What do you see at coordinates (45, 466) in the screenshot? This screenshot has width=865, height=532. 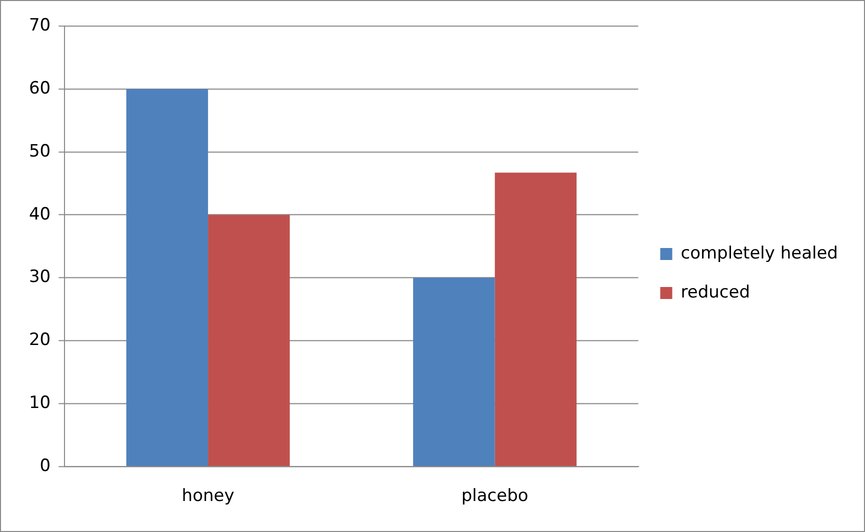 I see `y-tick-label: 0` at bounding box center [45, 466].